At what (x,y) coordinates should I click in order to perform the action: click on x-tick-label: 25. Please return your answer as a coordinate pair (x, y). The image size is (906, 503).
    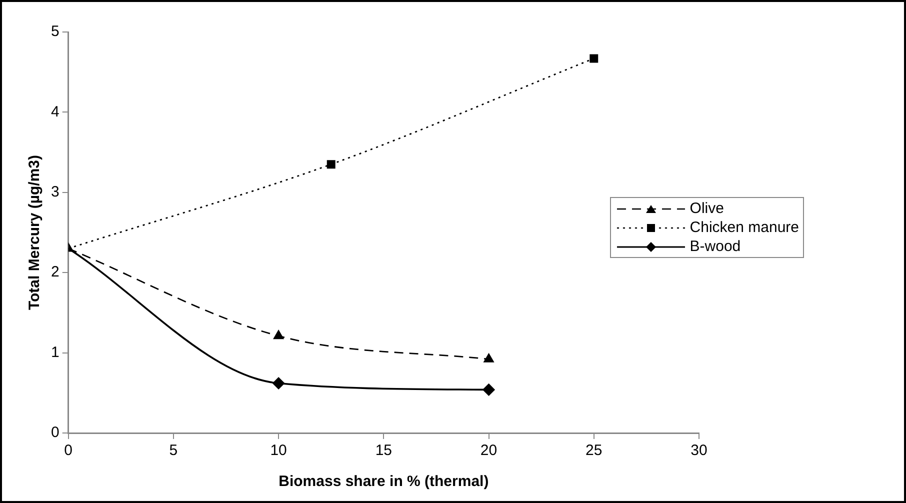
    Looking at the image, I should click on (594, 451).